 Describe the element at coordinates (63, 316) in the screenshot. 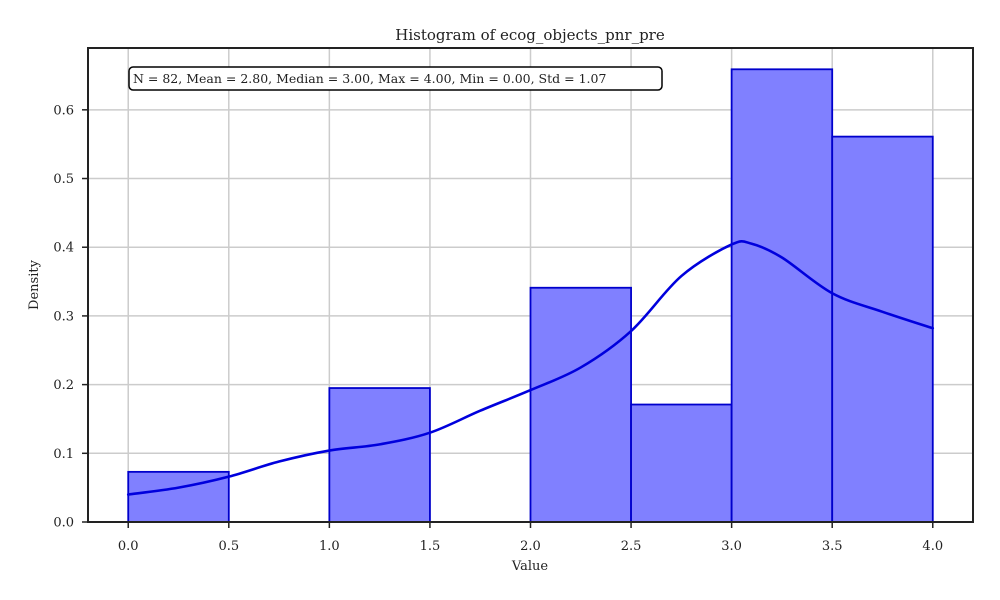

I see `y-tick-label: 0.3` at that location.